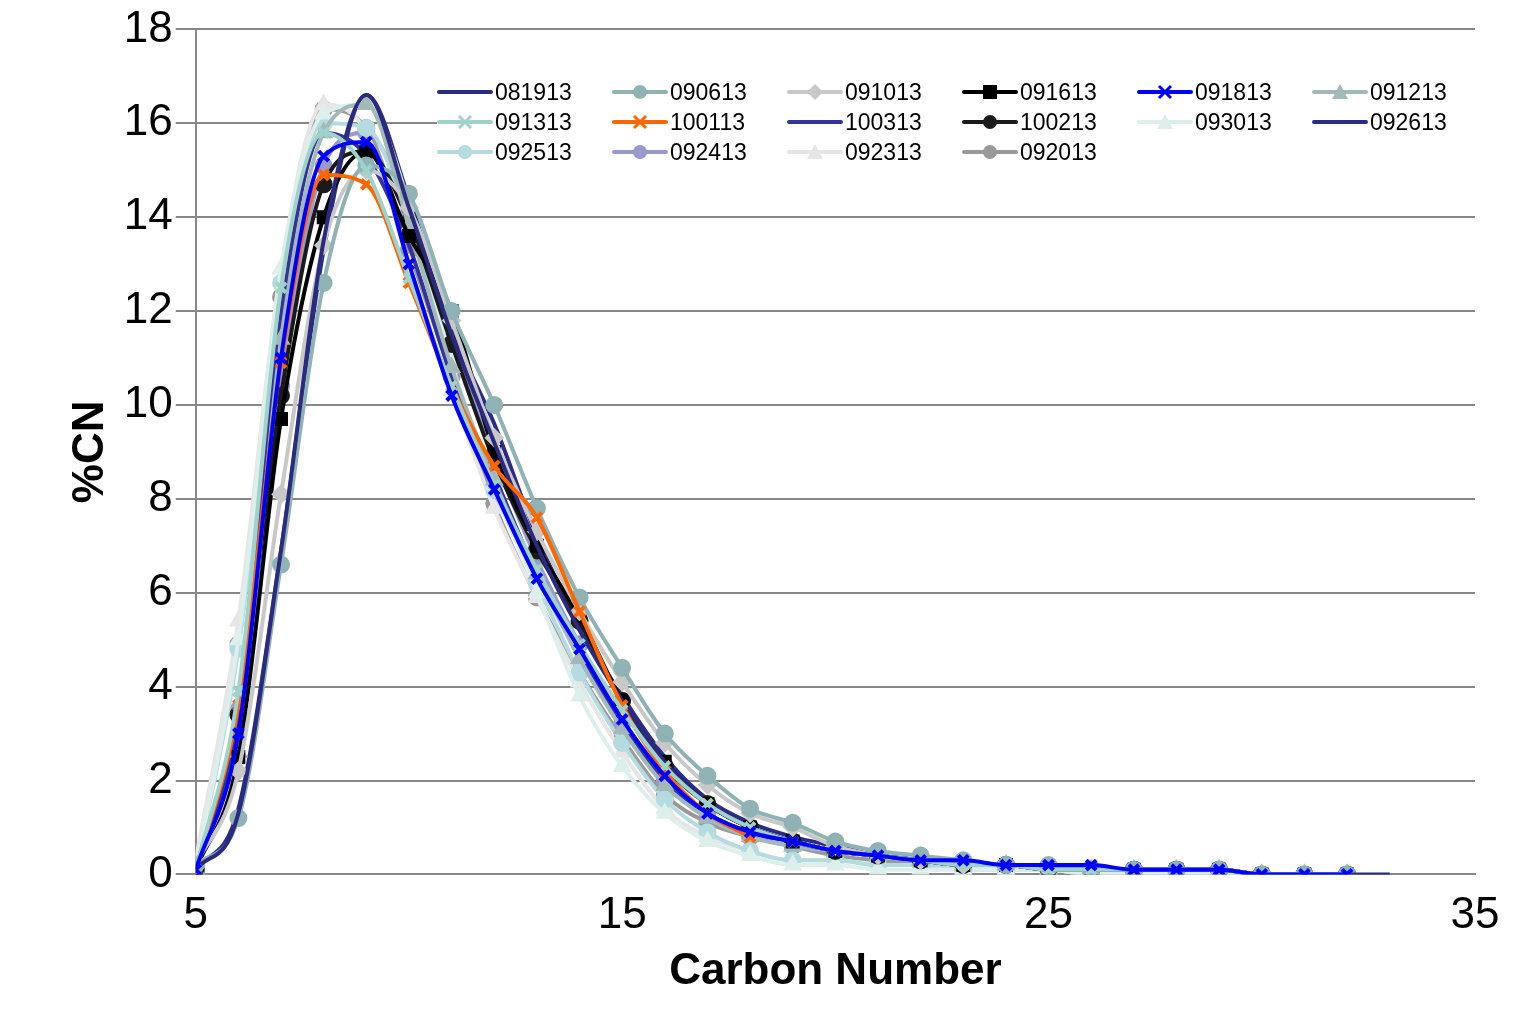  What do you see at coordinates (883, 122) in the screenshot?
I see `legend-label: 100313` at bounding box center [883, 122].